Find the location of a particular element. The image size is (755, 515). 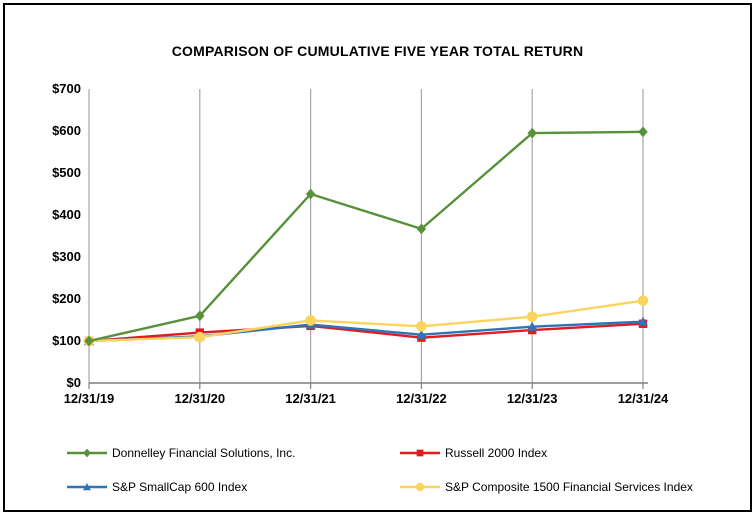

legend-item: Russell 2000 Index is located at coordinates (546, 453).